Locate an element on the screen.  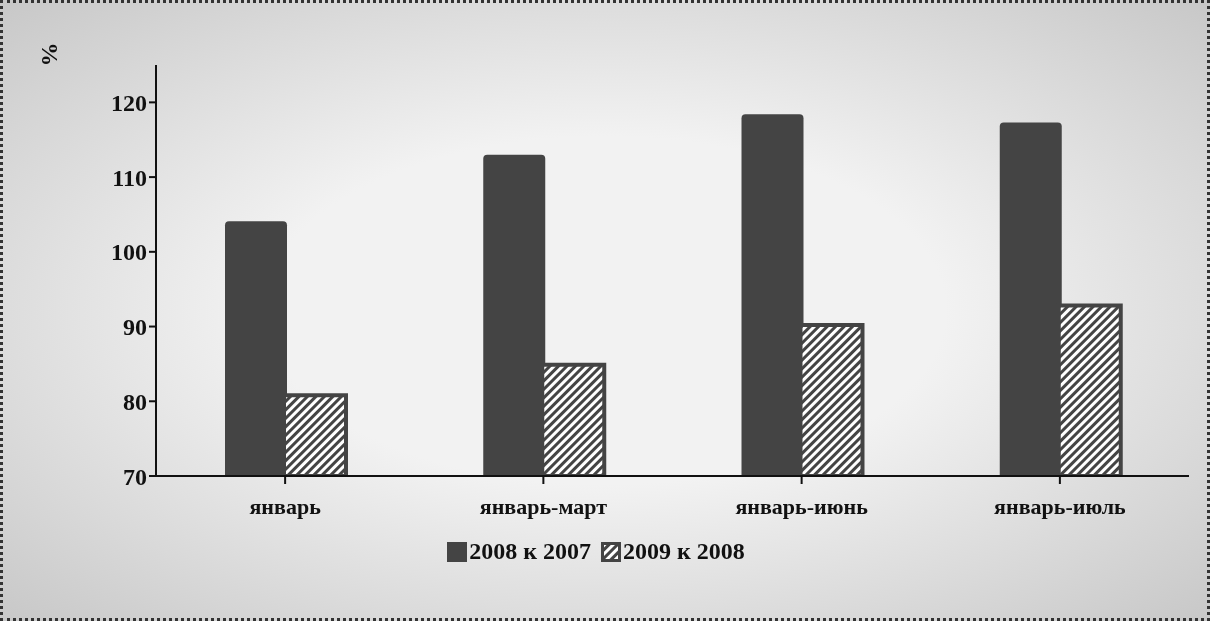
y-tick-label: 110 is located at coordinates (129, 177).